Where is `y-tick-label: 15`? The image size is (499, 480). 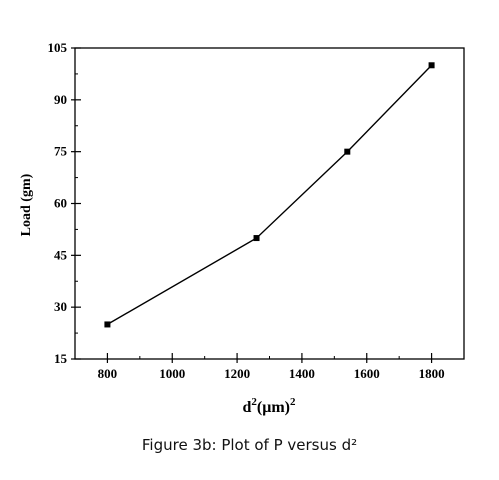 y-tick-label: 15 is located at coordinates (61, 358).